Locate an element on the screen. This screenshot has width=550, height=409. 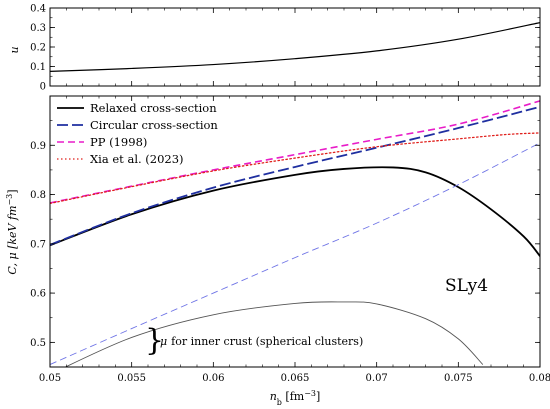
xlabel-exp: −3 is located at coordinates (310, 393).